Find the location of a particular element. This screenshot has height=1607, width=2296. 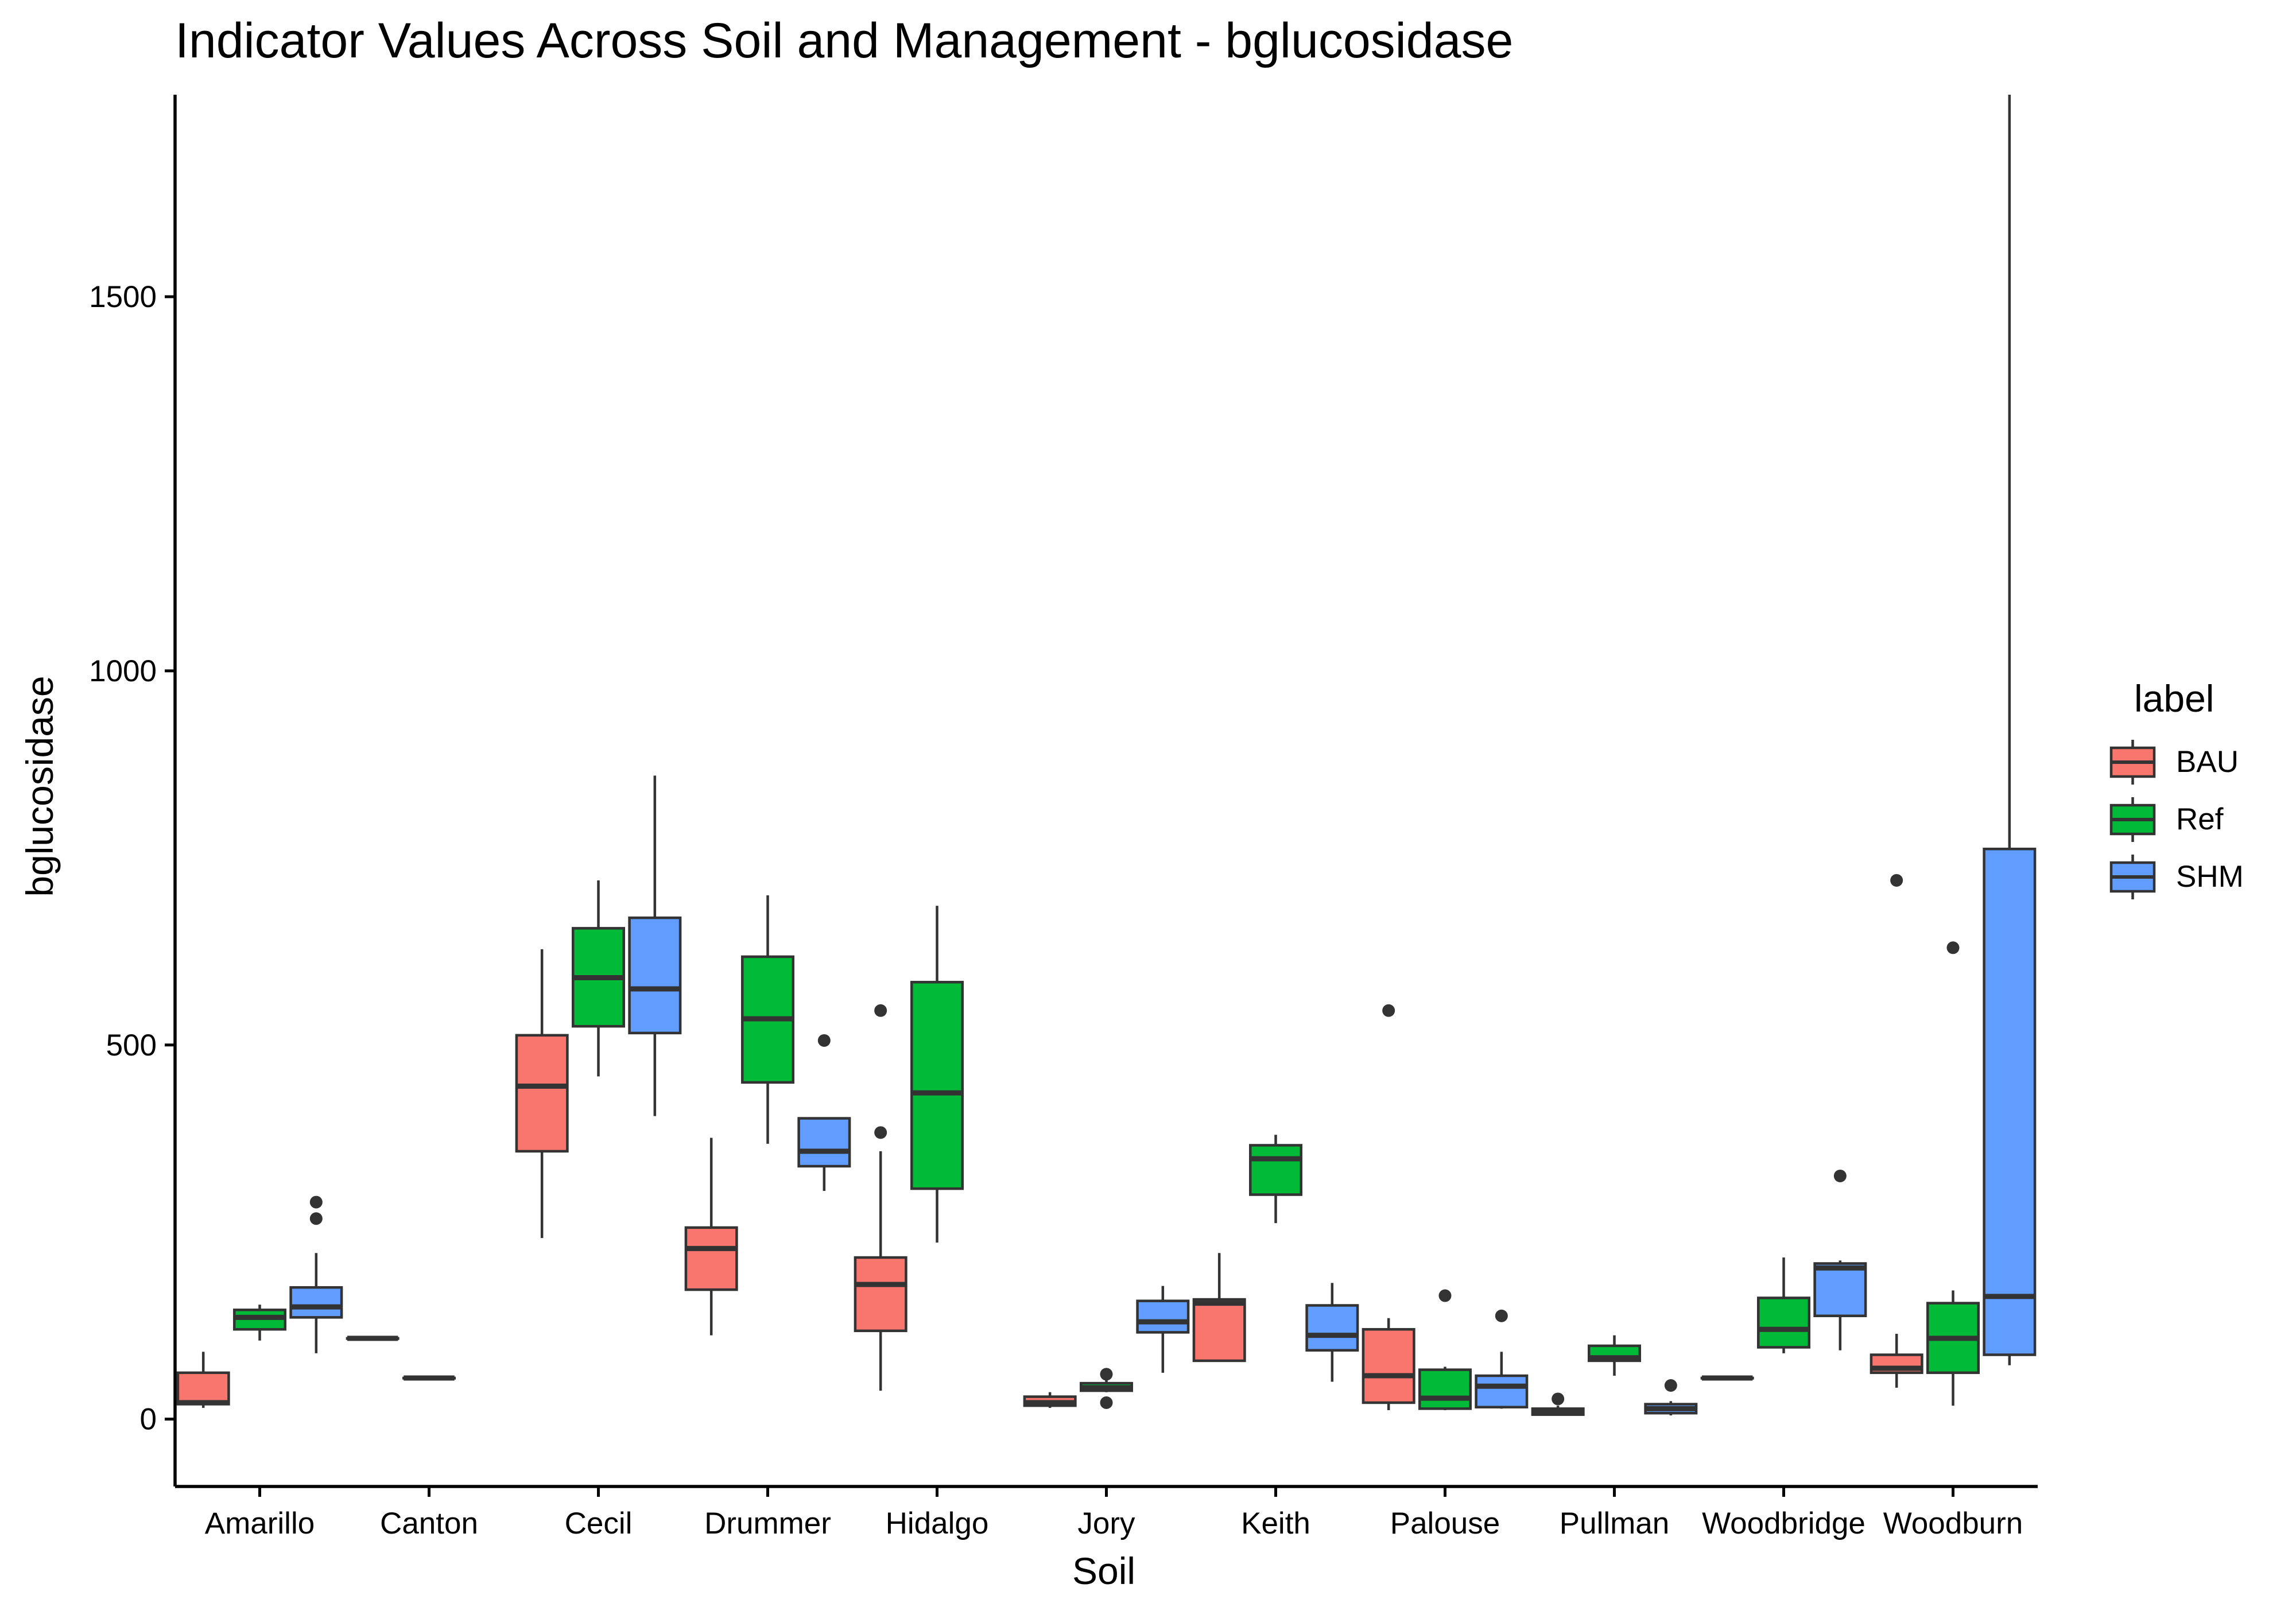

box-Ref-Canton is located at coordinates (429, 1378).